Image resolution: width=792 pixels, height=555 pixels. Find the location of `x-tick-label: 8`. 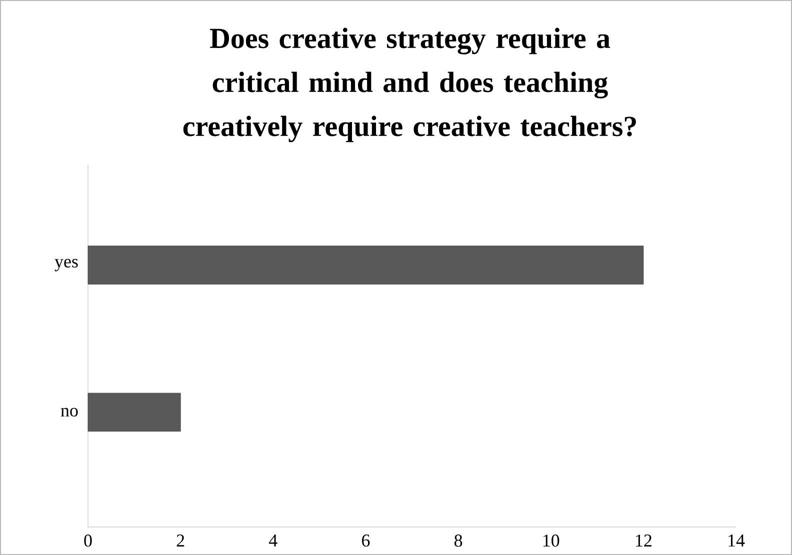

x-tick-label: 8 is located at coordinates (458, 540).